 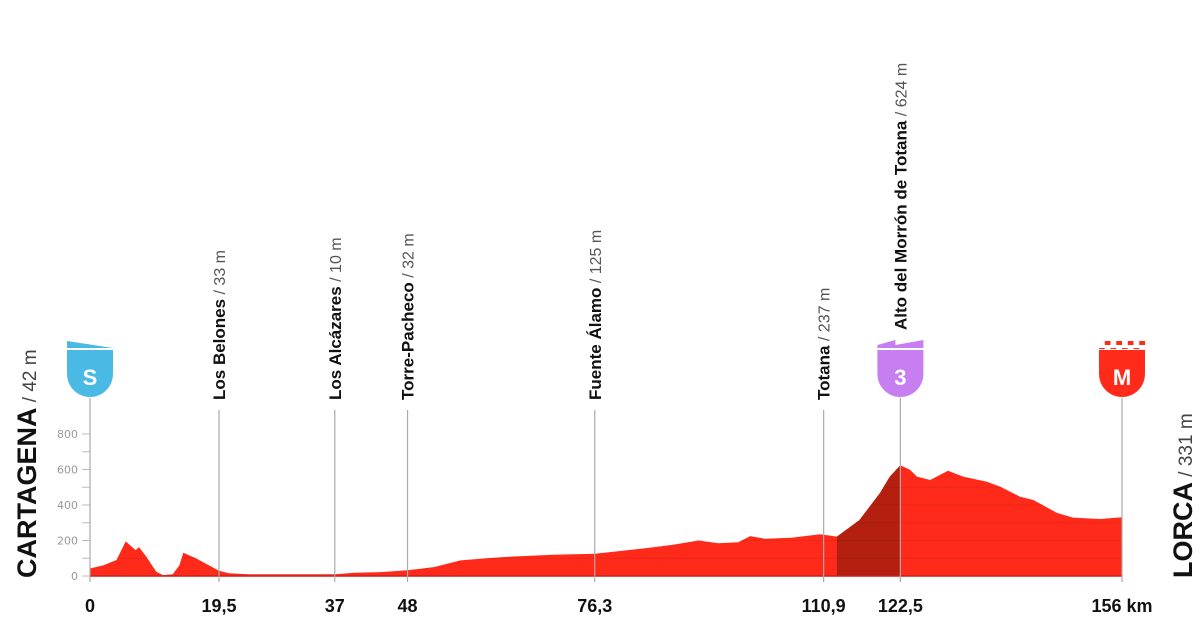 I want to click on icon-peaks, so click(x=900, y=344).